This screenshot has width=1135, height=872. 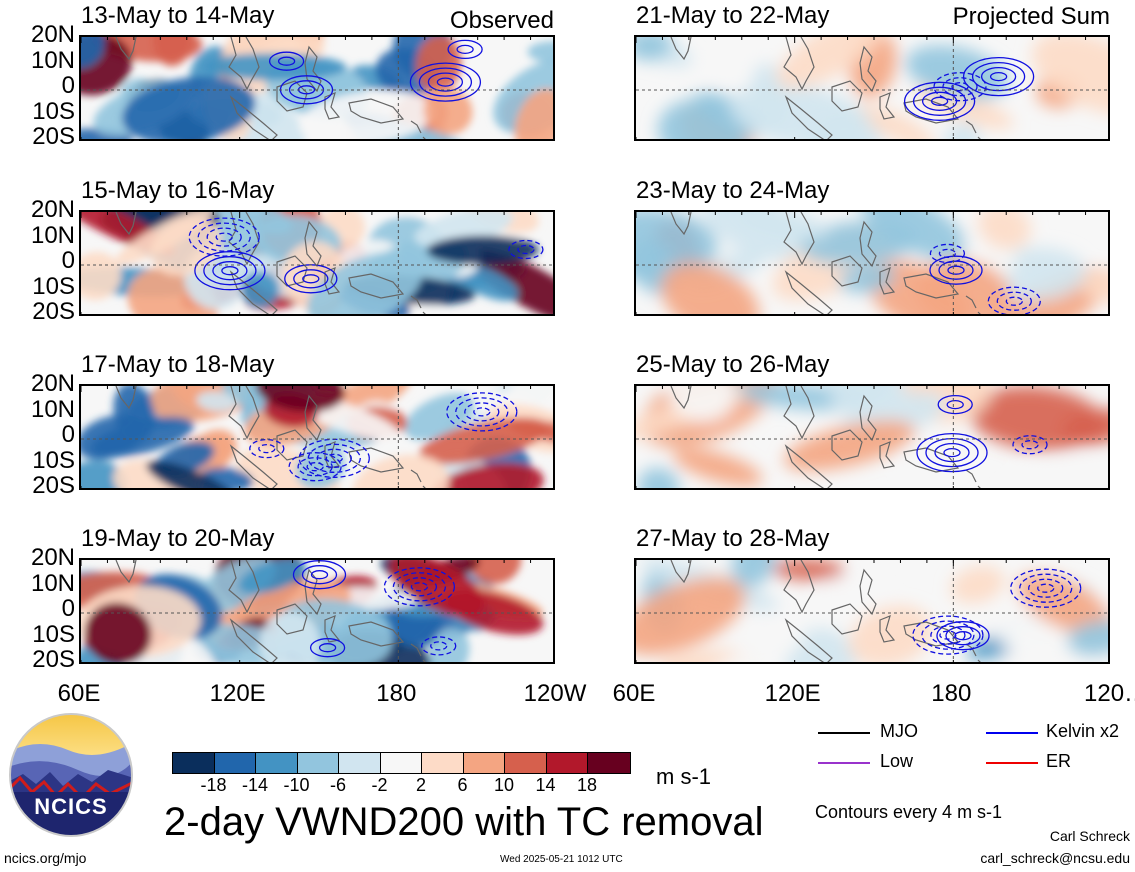 I want to click on colorbar-label-9: 18, so click(x=587, y=785).